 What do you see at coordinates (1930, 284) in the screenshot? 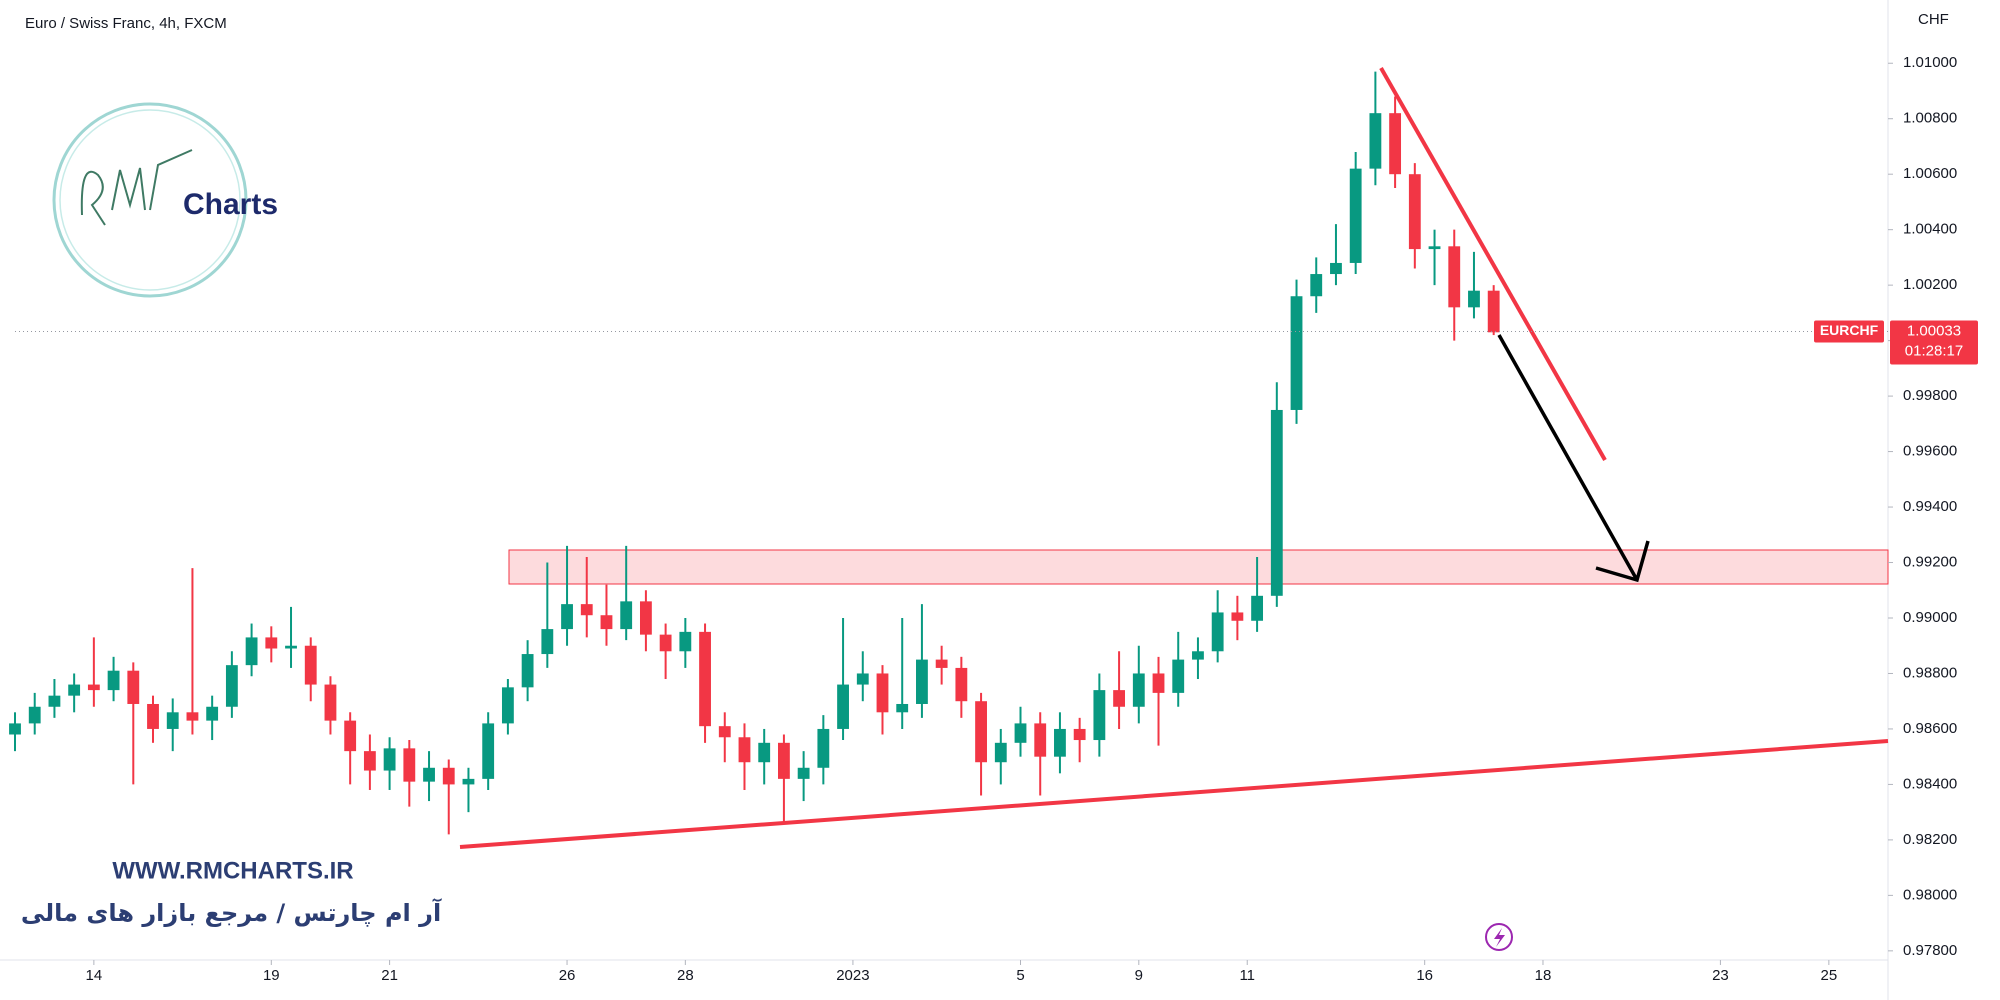
I see `y-tick-label: 1.00200` at bounding box center [1930, 284].